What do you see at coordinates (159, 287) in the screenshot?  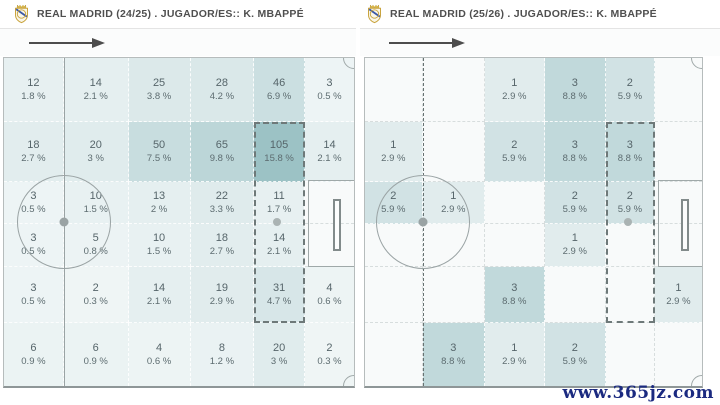 I see `zone-count: 14` at bounding box center [159, 287].